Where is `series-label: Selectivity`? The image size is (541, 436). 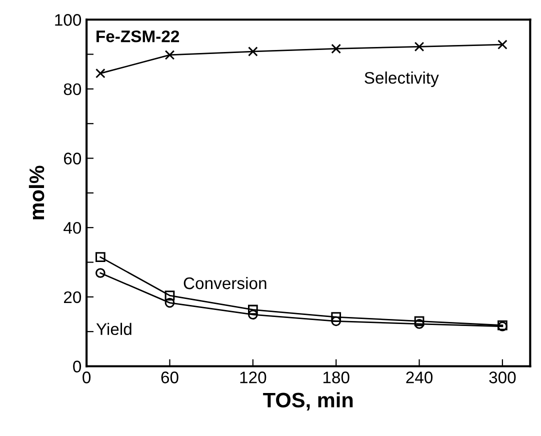 series-label: Selectivity is located at coordinates (401, 80).